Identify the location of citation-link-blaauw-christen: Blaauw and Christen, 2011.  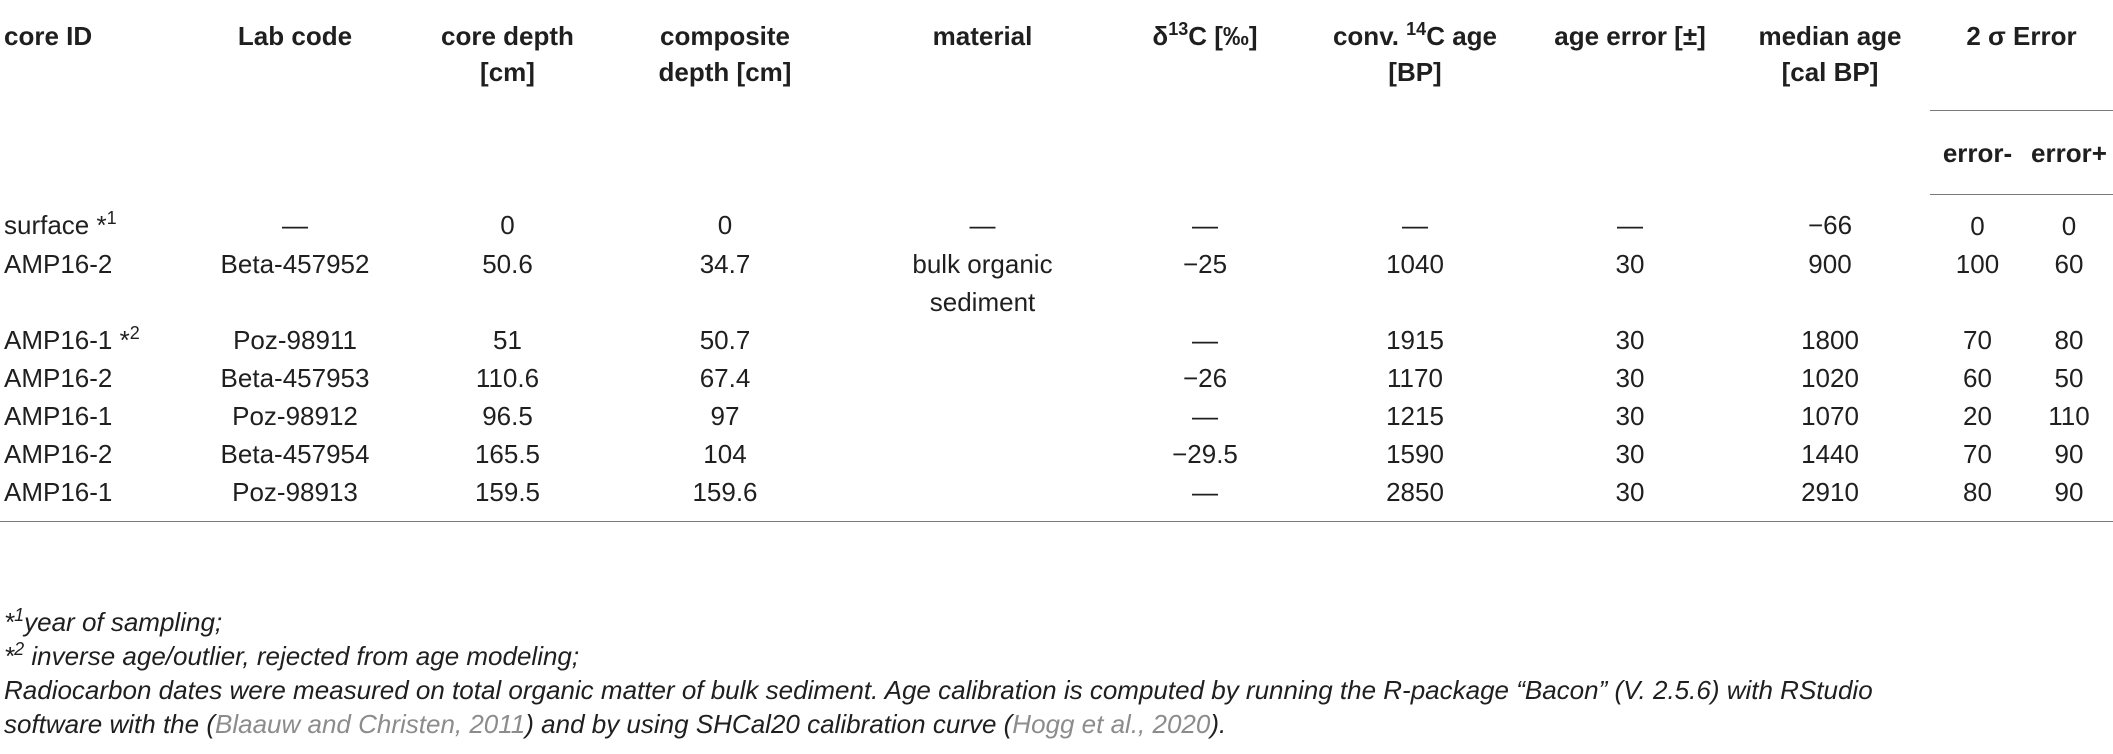
(370, 724).